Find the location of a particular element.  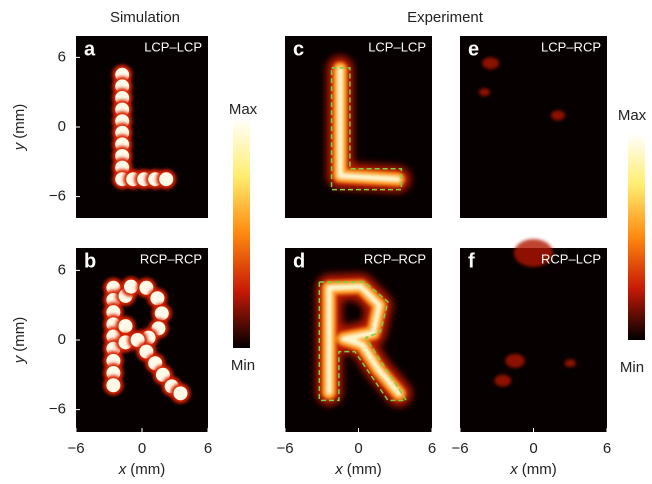

panel-letter: e is located at coordinates (473, 49).